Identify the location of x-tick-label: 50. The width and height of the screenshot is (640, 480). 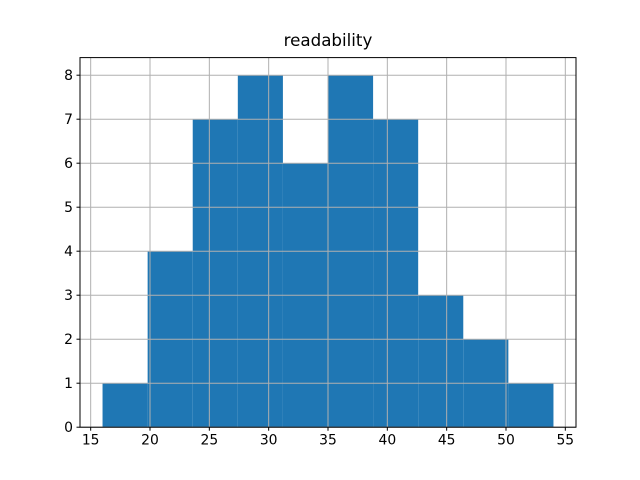
(506, 441).